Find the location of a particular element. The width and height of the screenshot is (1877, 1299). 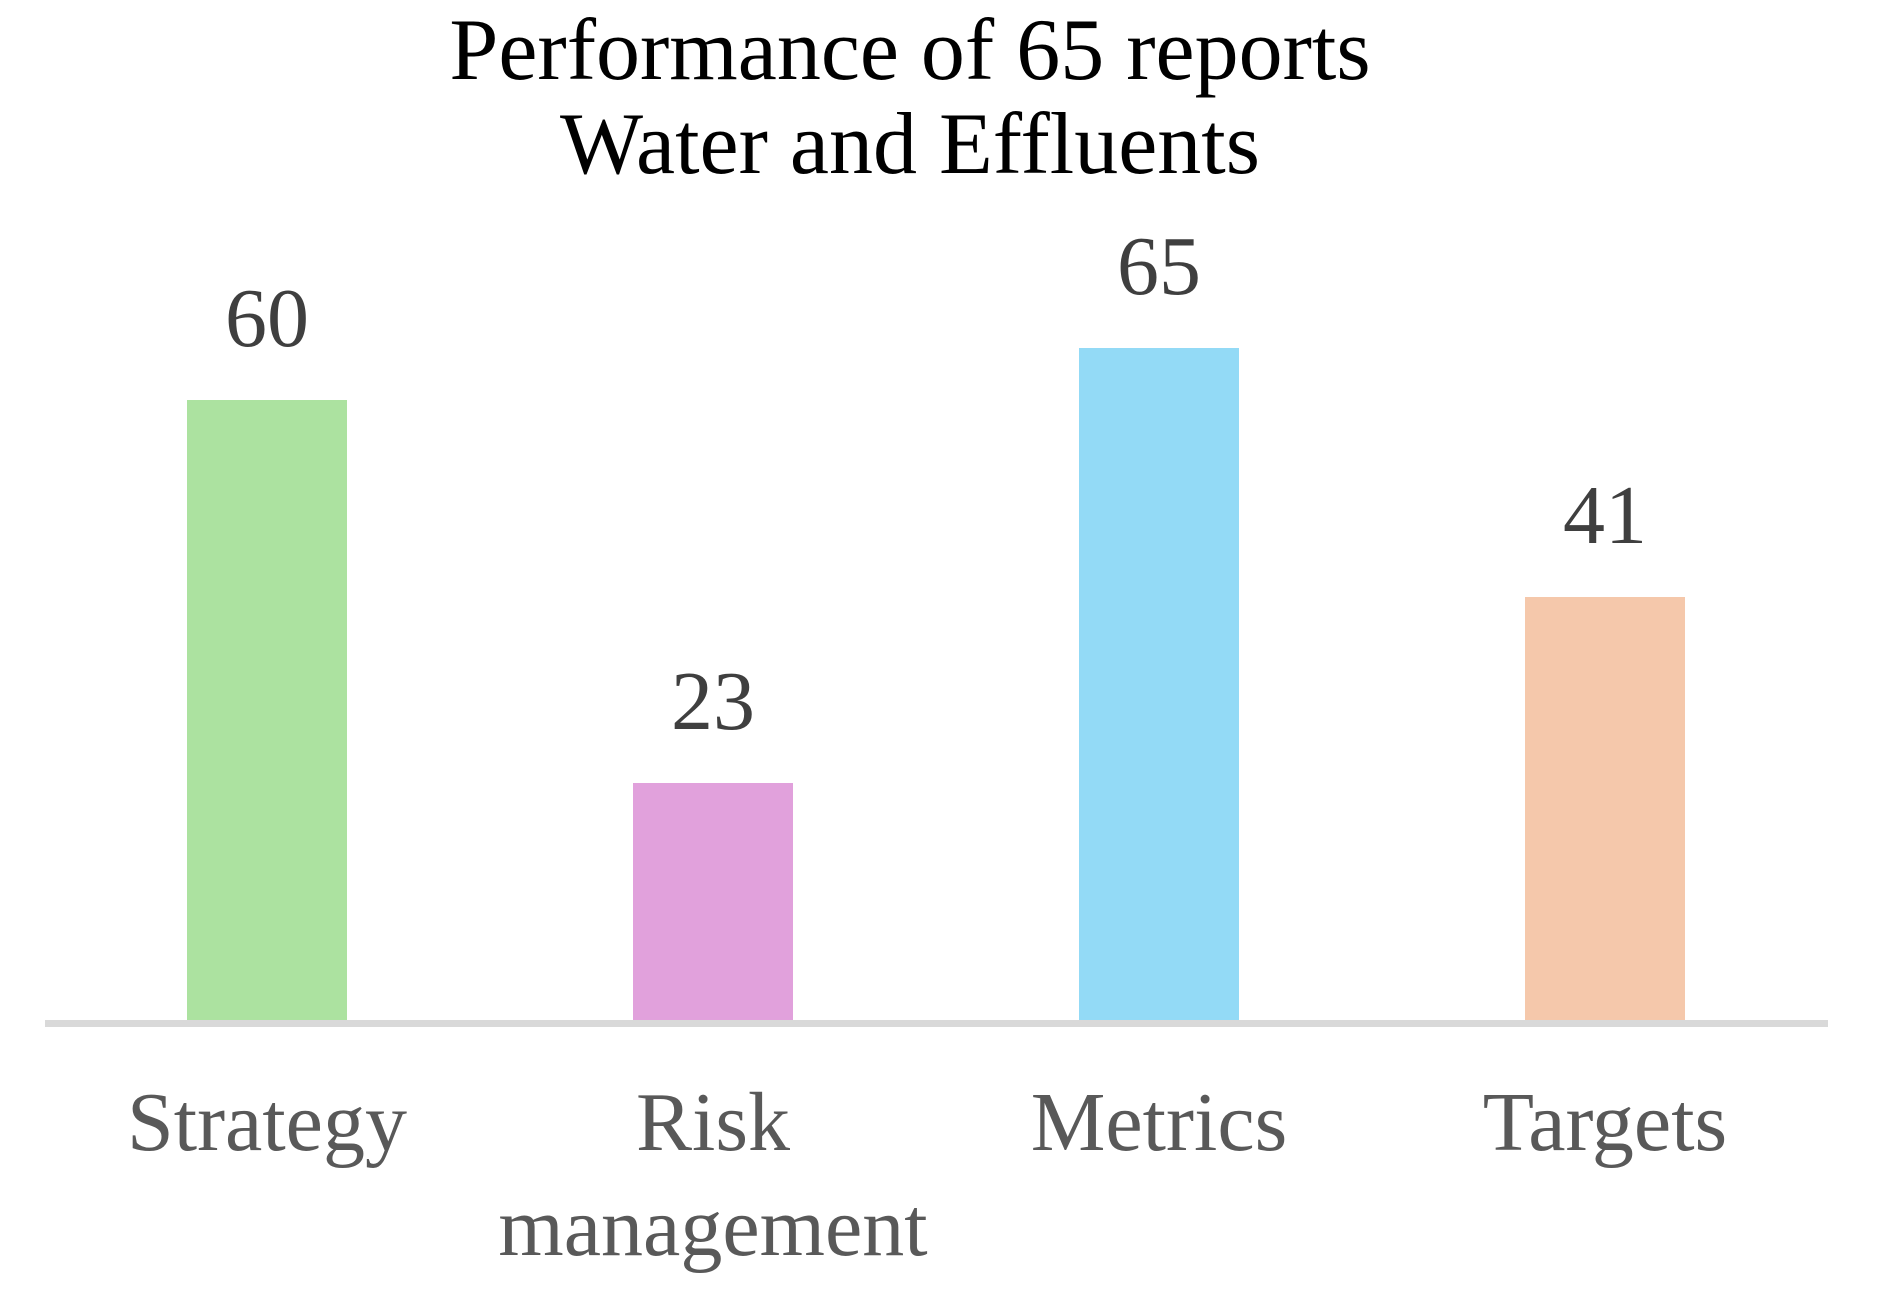

chart-title-line-2: Water and Effluents is located at coordinates (910, 145).